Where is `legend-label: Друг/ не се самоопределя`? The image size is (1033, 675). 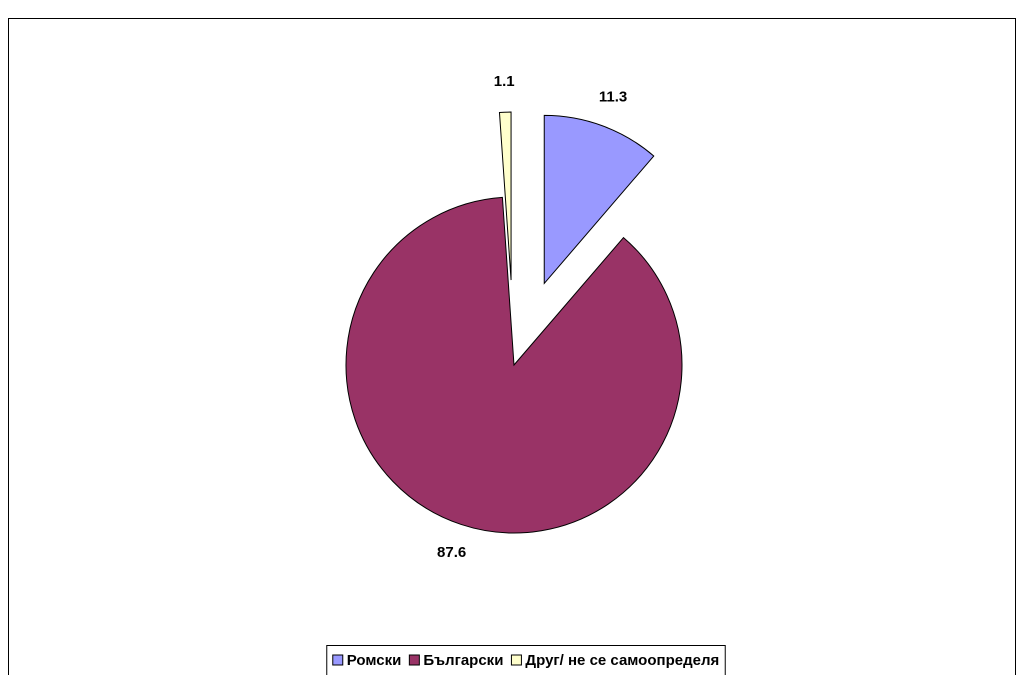
legend-label: Друг/ не се самоопределя is located at coordinates (622, 660).